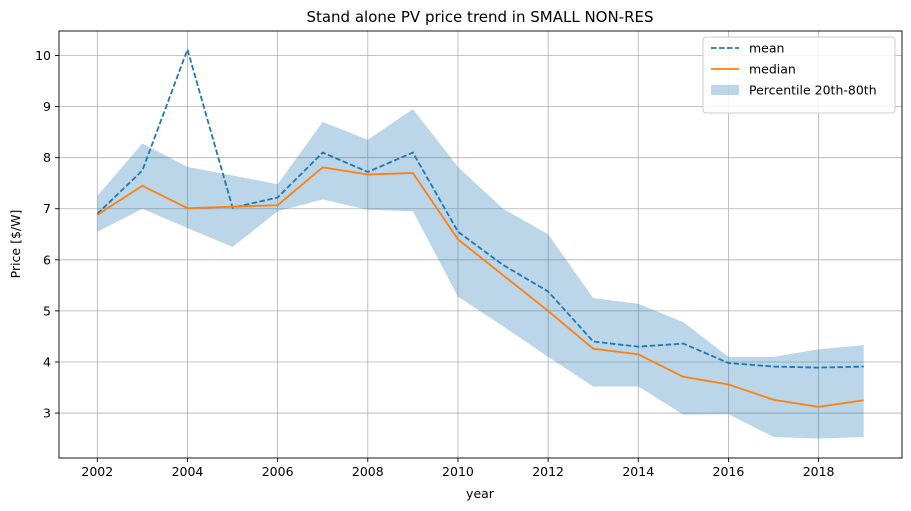 The width and height of the screenshot is (911, 511). I want to click on y-tick-label-8: 8, so click(47, 157).